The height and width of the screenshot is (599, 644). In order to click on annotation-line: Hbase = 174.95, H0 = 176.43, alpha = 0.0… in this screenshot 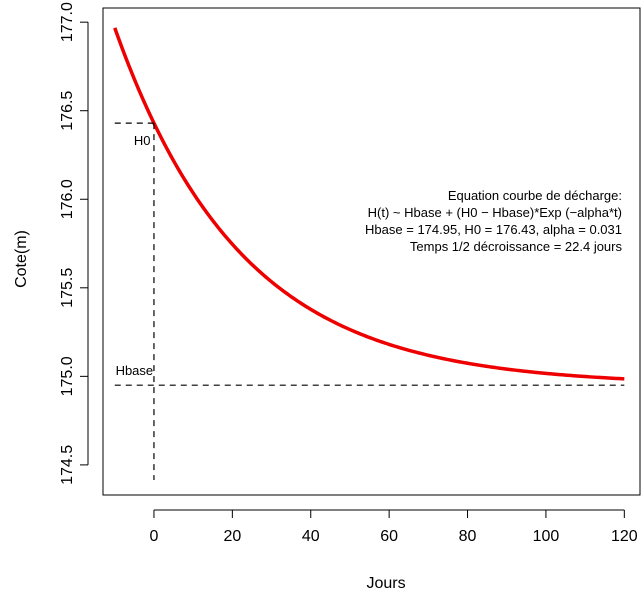, I will do `click(493, 229)`.